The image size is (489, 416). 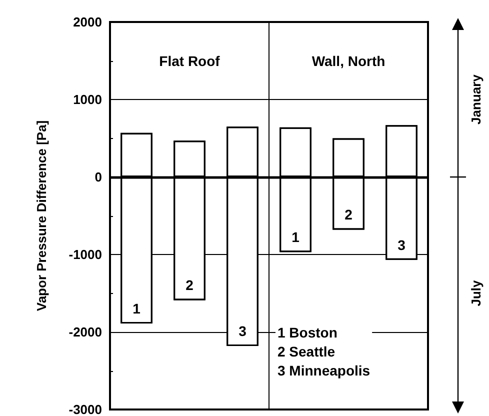 What do you see at coordinates (85, 409) in the screenshot?
I see `y-tick-label: -3000` at bounding box center [85, 409].